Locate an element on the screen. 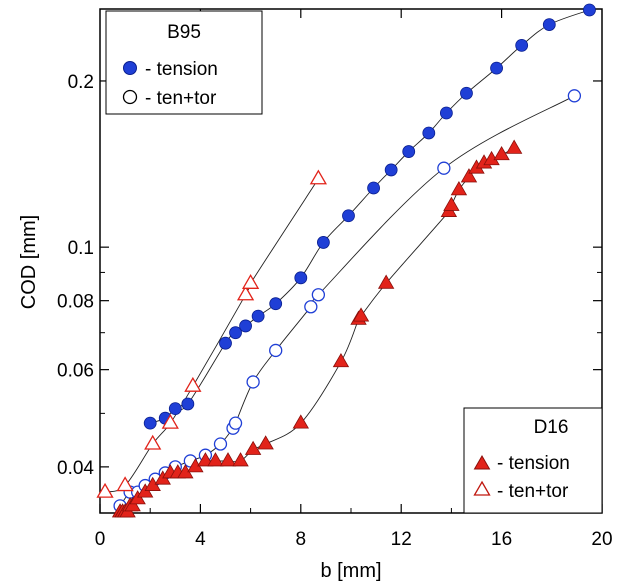 Image resolution: width=620 pixels, height=583 pixels. legend-d16: D16 - tension - ten+tor is located at coordinates (533, 460).